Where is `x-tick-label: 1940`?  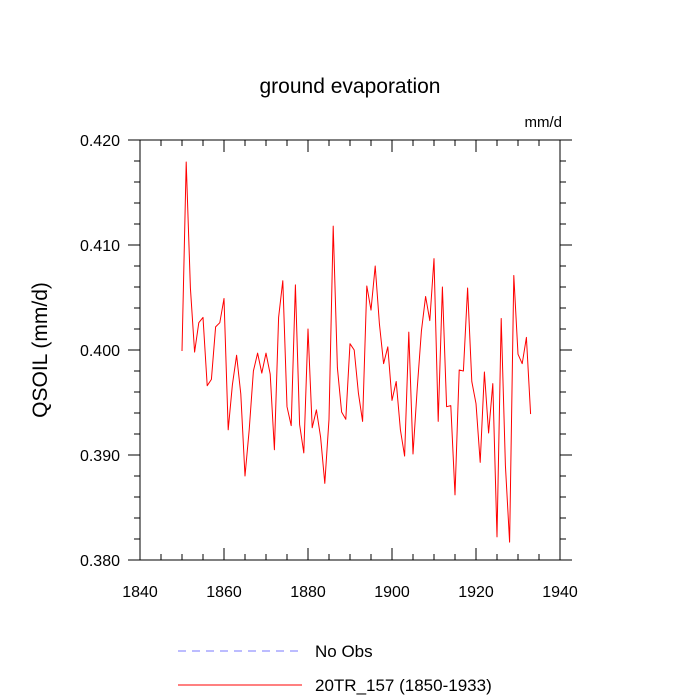
x-tick-label: 1940 is located at coordinates (560, 592).